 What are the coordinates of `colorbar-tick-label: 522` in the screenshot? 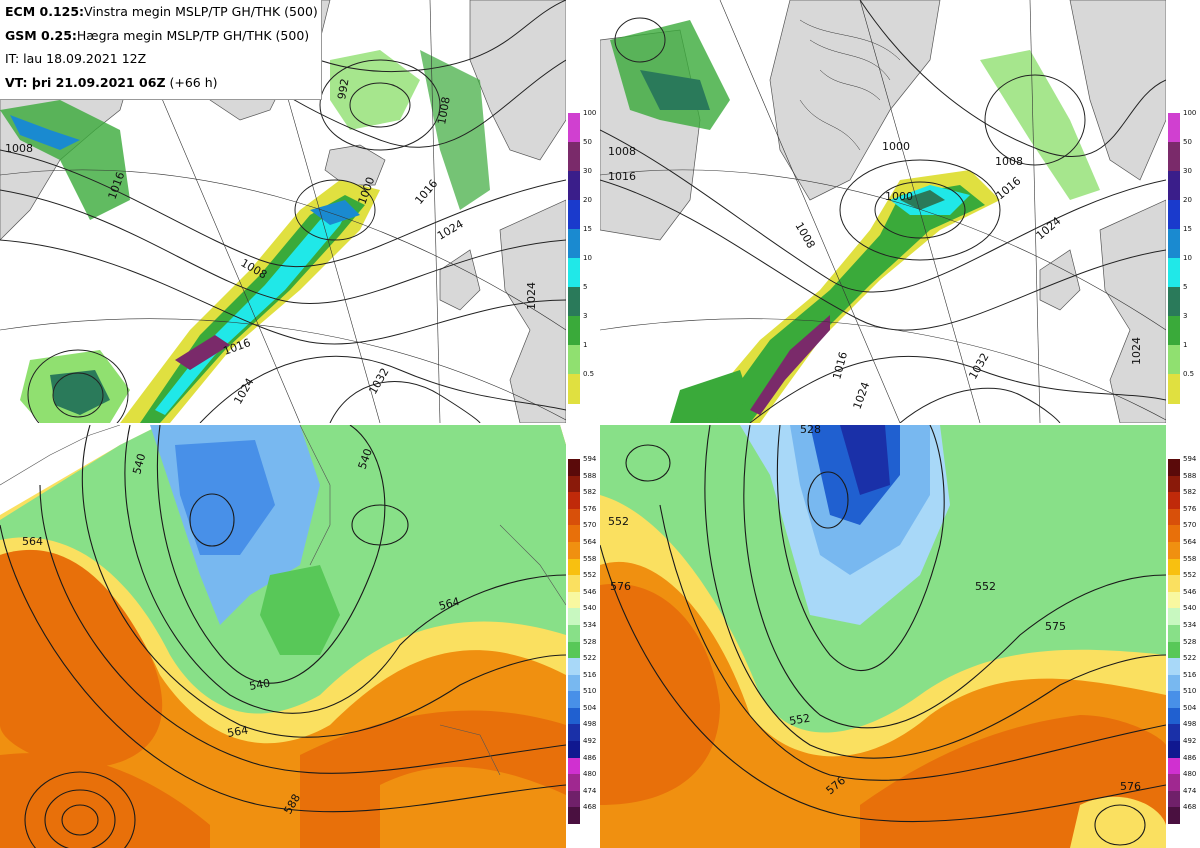 It's located at (590, 658).